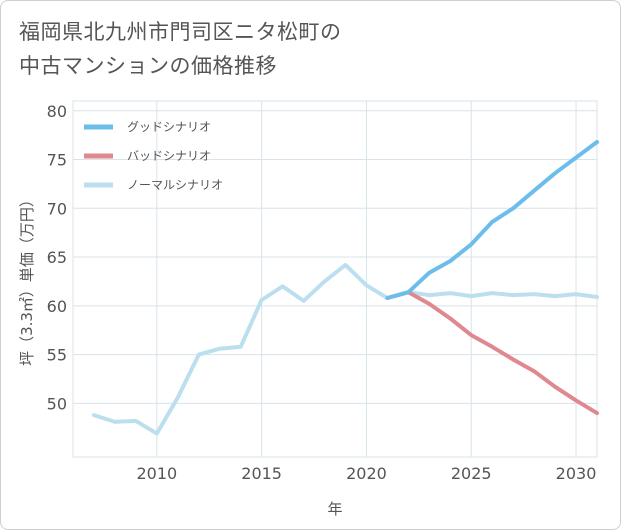  What do you see at coordinates (169, 127) in the screenshot?
I see `legend-label: グッドシナリオ` at bounding box center [169, 127].